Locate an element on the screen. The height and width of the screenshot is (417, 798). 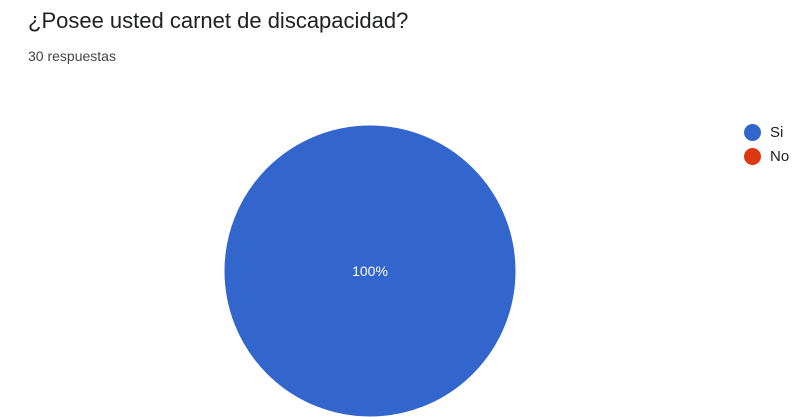
chart-title: ¿Posee usted carnet de discapacidad? is located at coordinates (218, 20).